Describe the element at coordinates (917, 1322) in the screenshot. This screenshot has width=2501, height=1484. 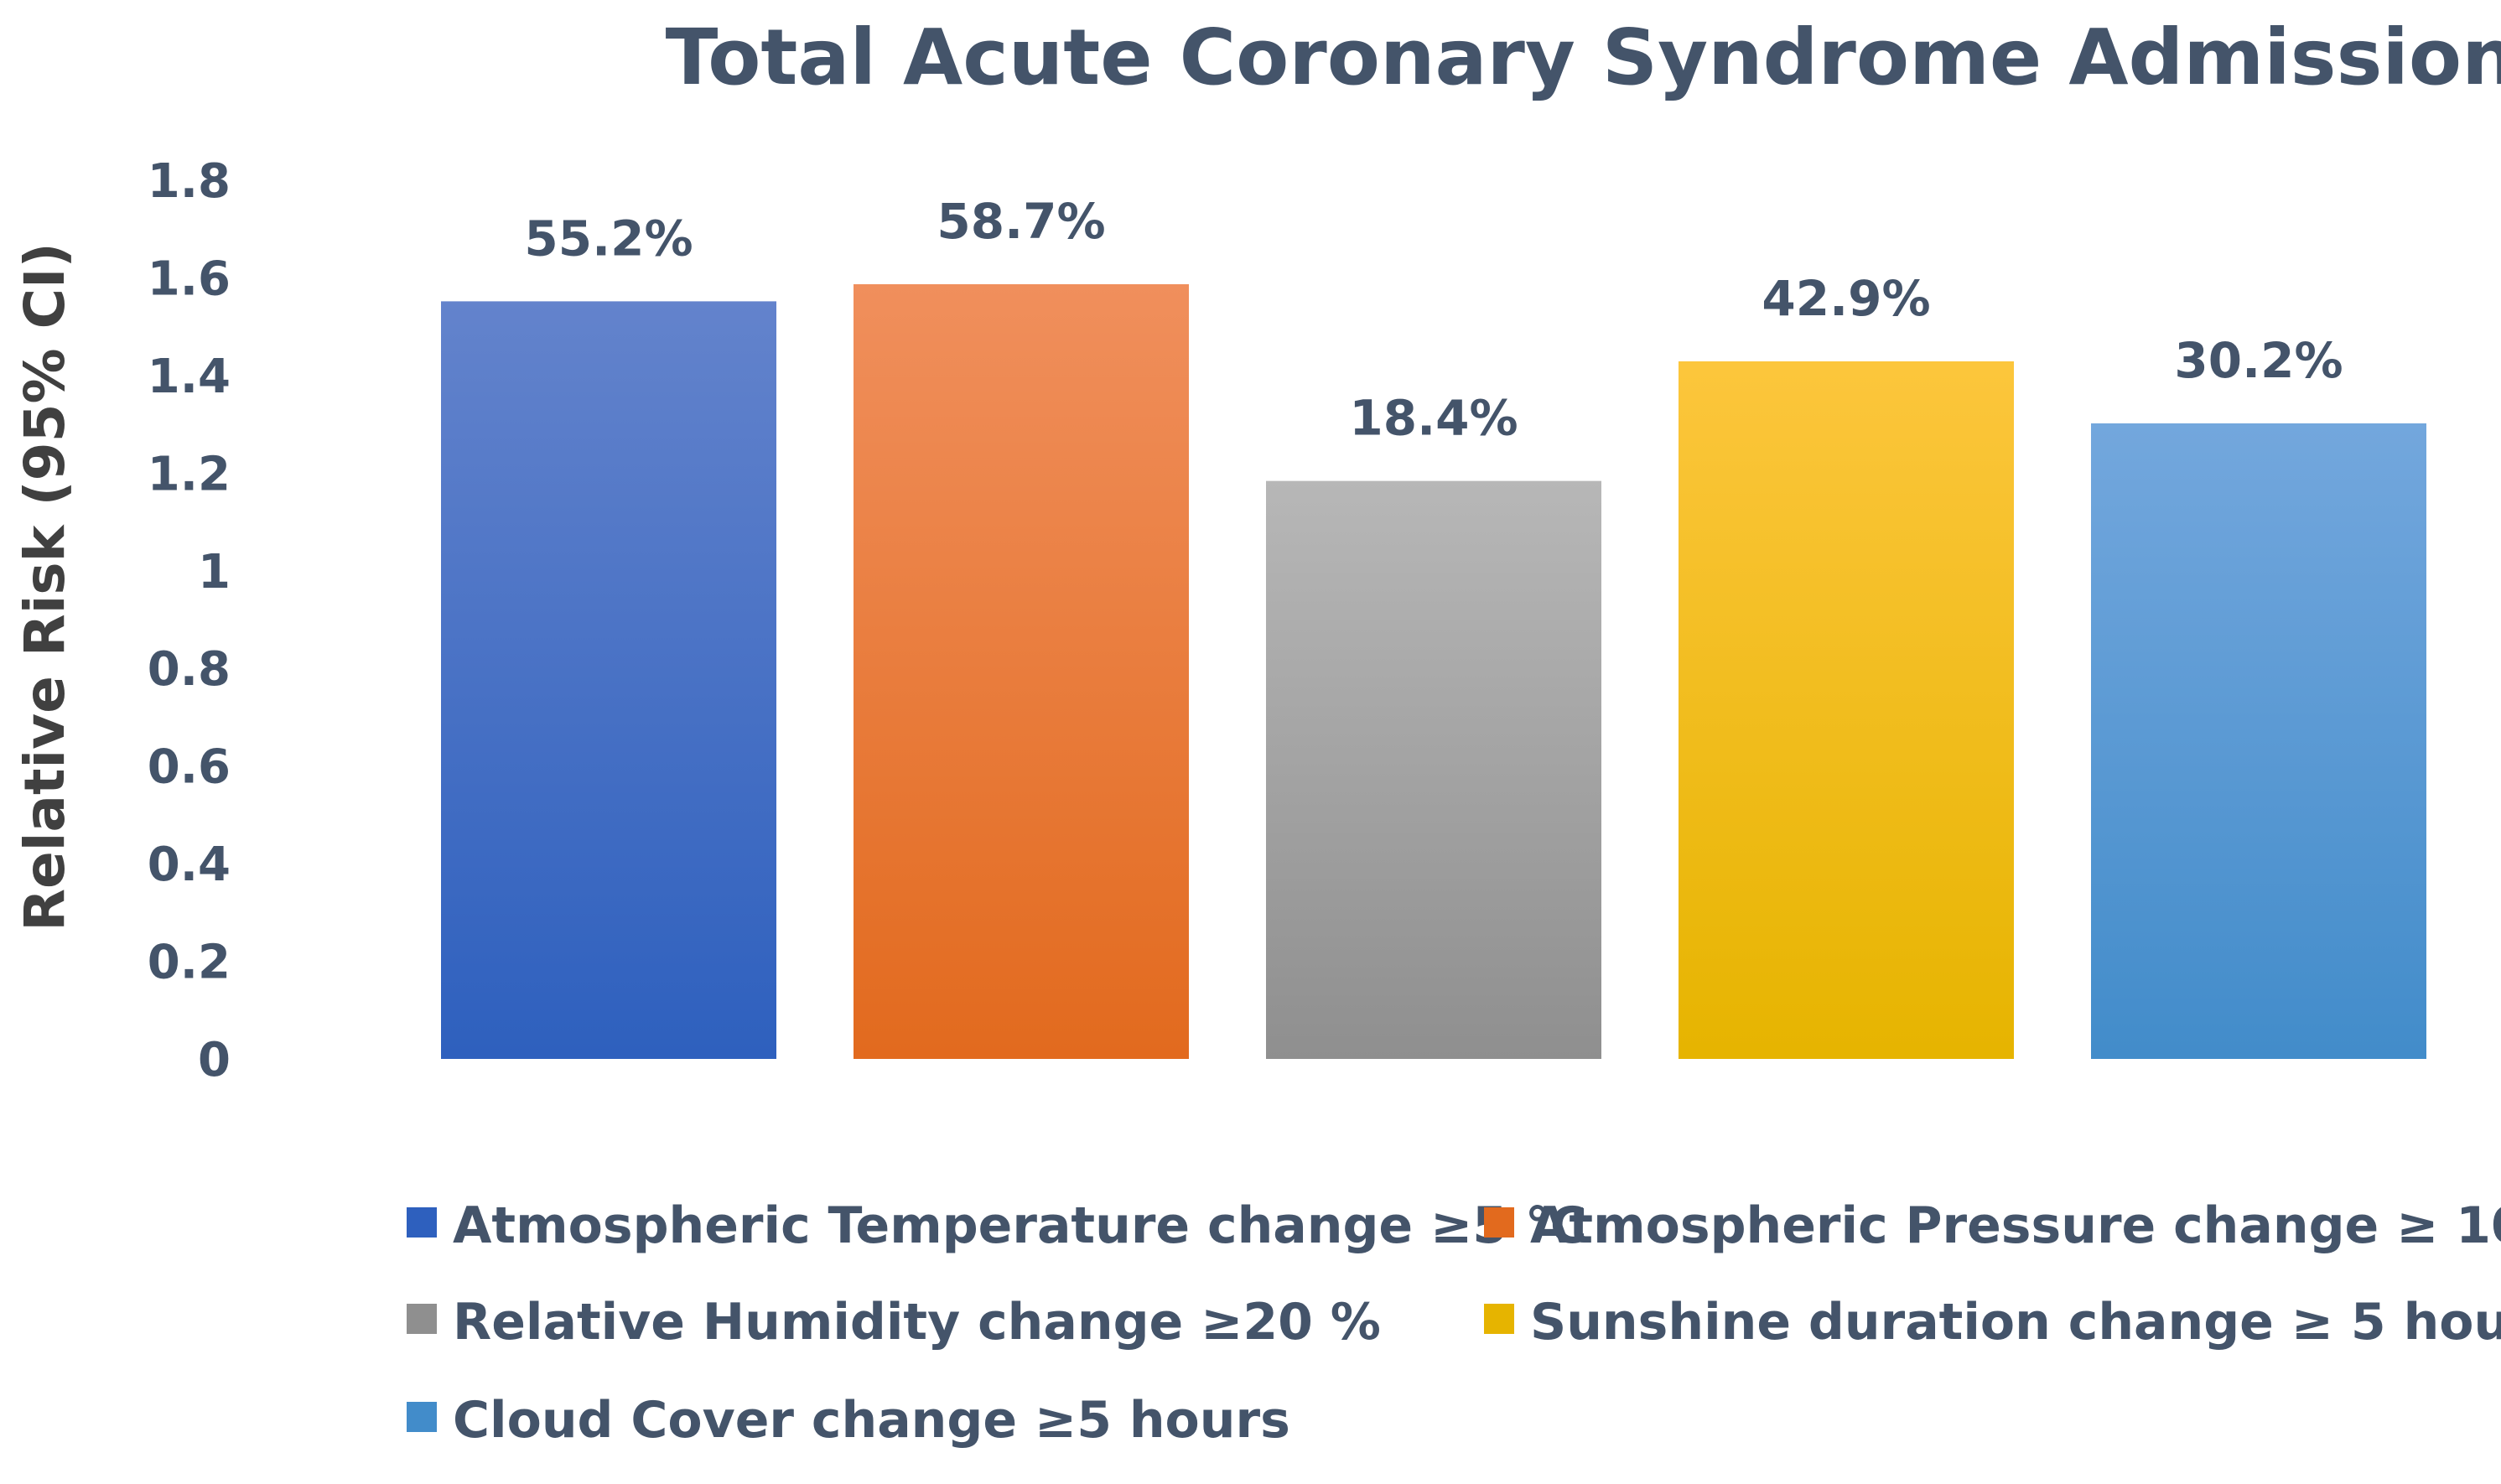
I see `legend-label: Relative Humidity change ≥20 %` at that location.